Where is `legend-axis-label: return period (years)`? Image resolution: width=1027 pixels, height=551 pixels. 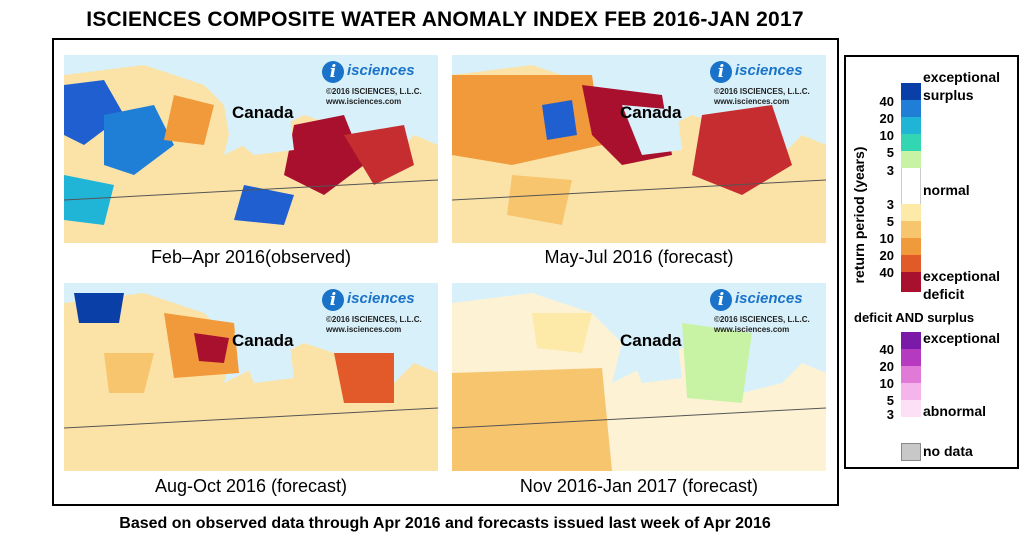
legend-axis-label: return period (years) is located at coordinates (859, 215).